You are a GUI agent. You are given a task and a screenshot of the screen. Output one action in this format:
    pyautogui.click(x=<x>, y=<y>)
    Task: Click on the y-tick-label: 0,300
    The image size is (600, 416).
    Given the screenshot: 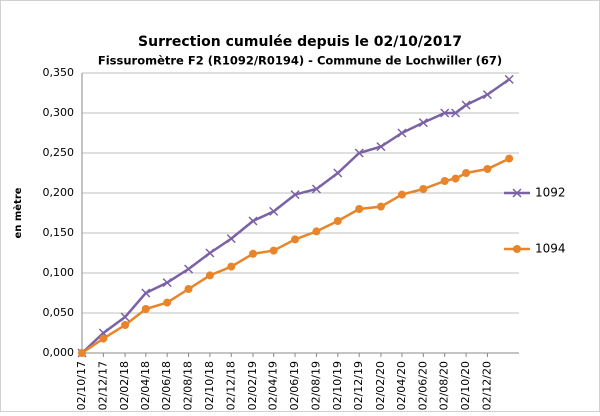 What is the action you would take?
    pyautogui.click(x=59, y=112)
    